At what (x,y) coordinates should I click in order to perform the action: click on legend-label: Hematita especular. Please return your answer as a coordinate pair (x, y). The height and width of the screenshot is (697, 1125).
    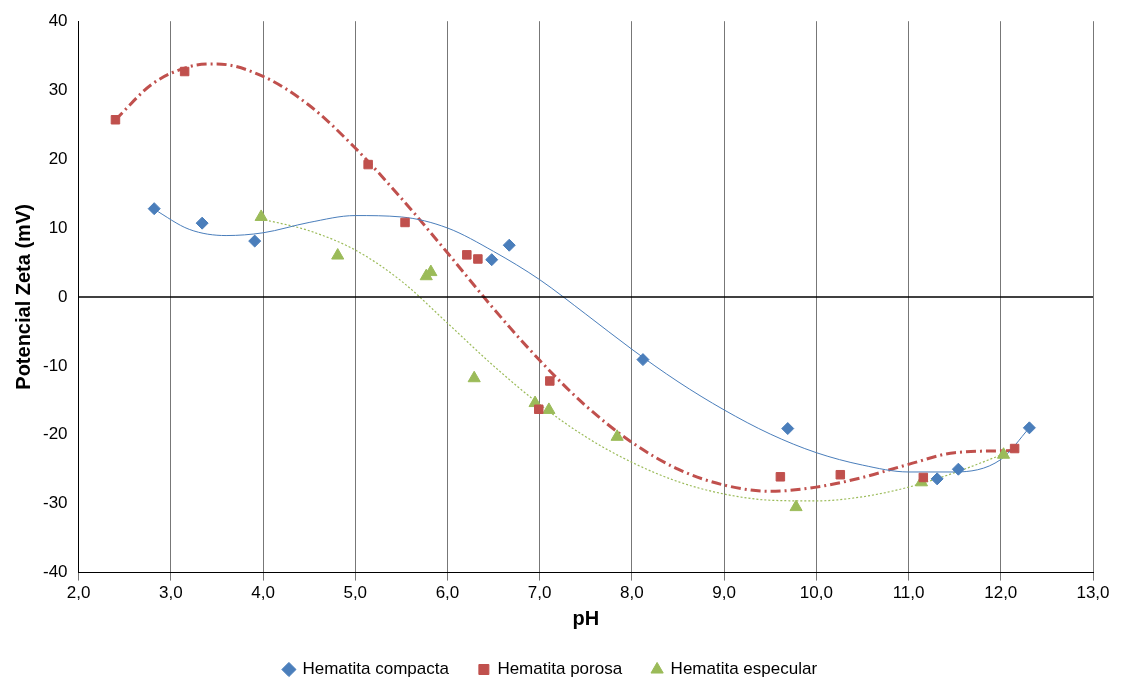
    Looking at the image, I should click on (744, 669).